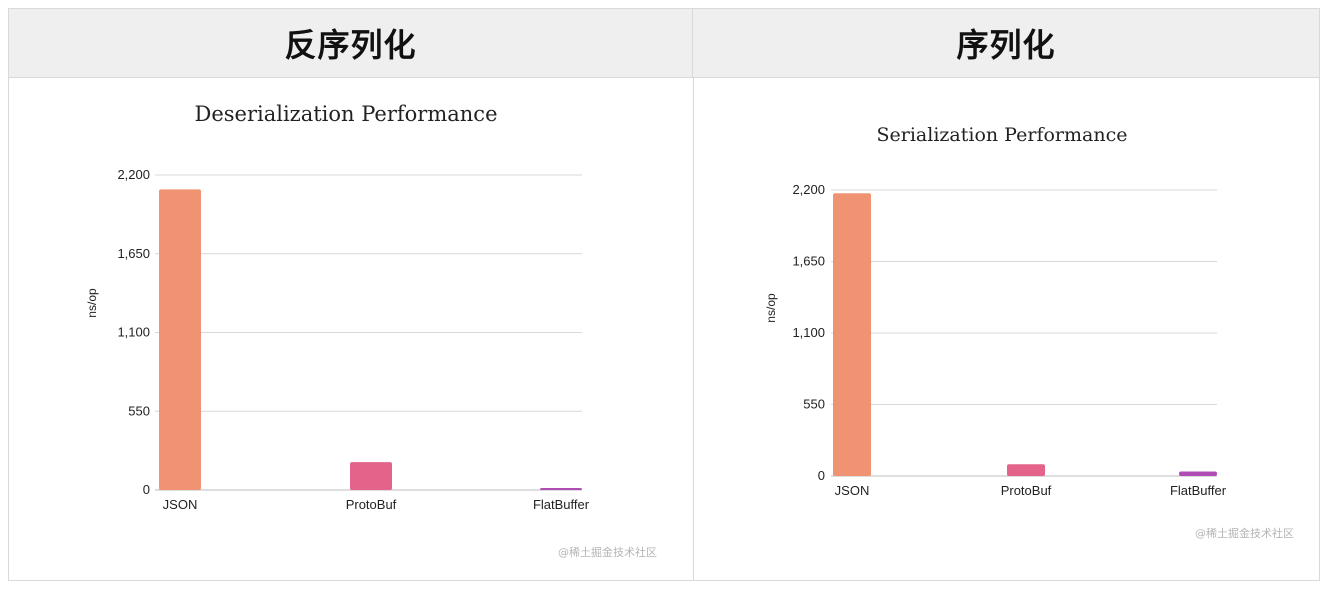 The height and width of the screenshot is (590, 1328). I want to click on ser-y-tick-label: 1,100, so click(808, 332).